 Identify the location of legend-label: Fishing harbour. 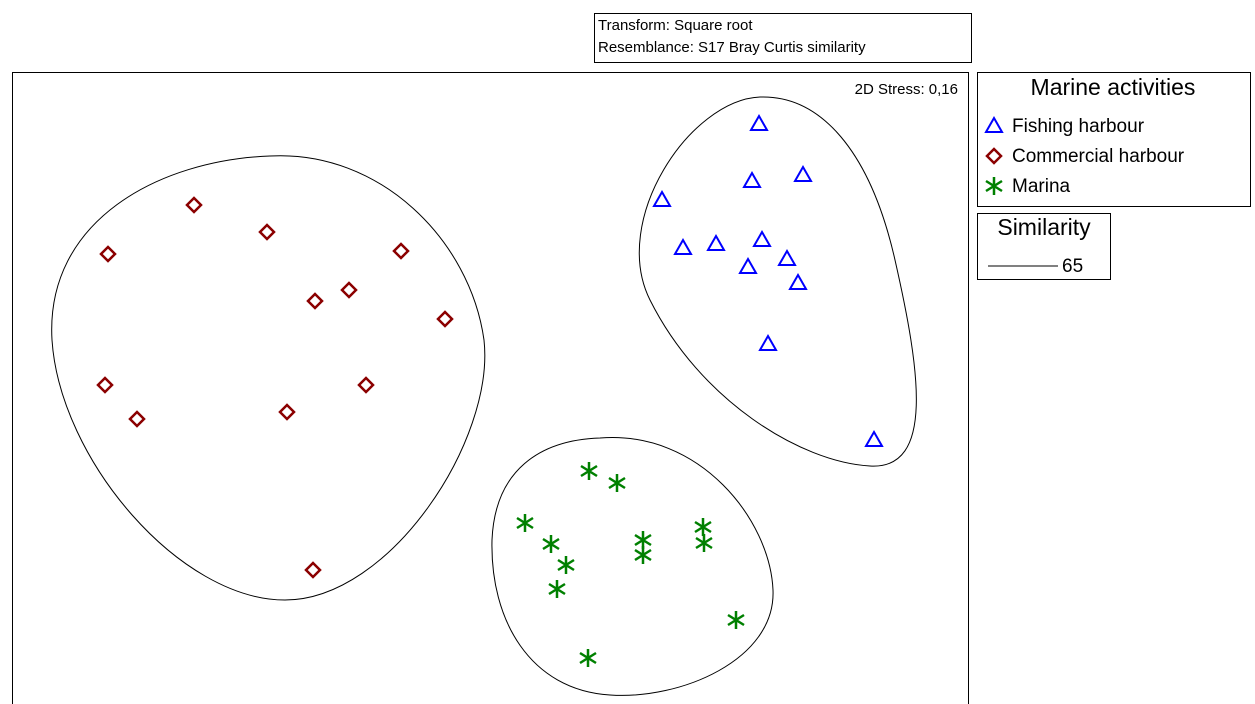
(1078, 126).